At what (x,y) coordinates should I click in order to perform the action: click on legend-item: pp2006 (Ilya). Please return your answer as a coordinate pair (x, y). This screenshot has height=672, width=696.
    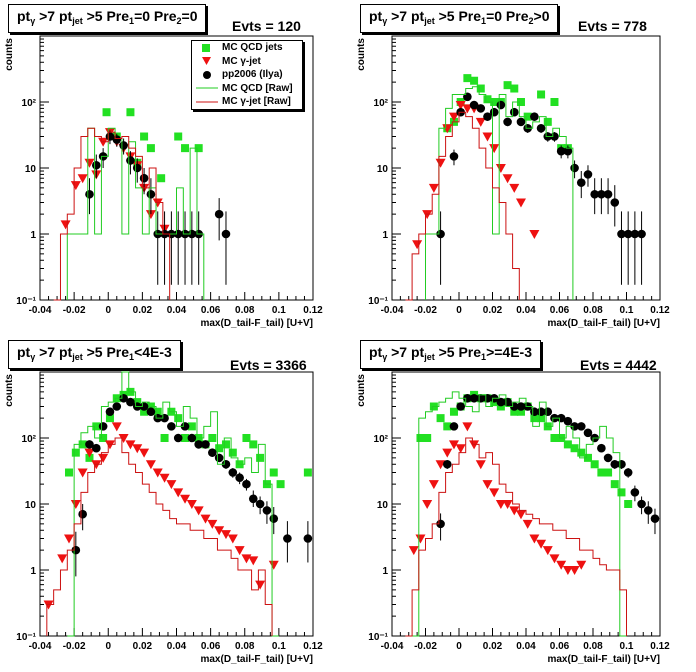
    Looking at the image, I should click on (247, 75).